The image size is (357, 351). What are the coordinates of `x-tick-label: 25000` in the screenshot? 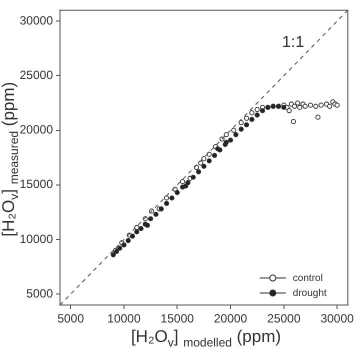 It's located at (284, 319).